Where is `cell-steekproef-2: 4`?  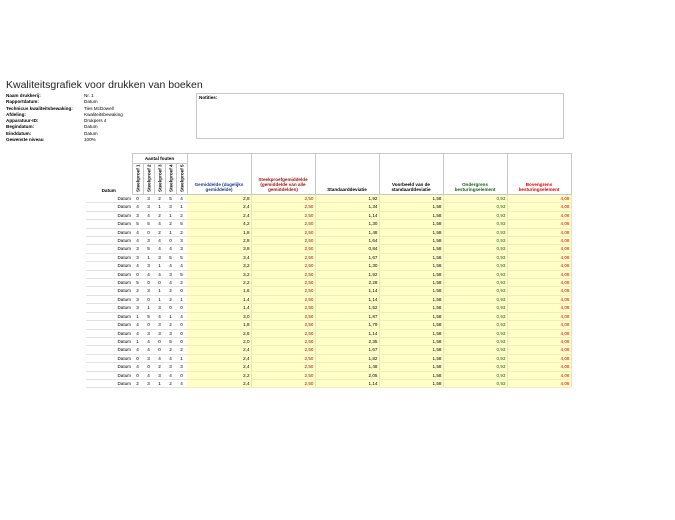 cell-steekproef-2: 4 is located at coordinates (148, 375).